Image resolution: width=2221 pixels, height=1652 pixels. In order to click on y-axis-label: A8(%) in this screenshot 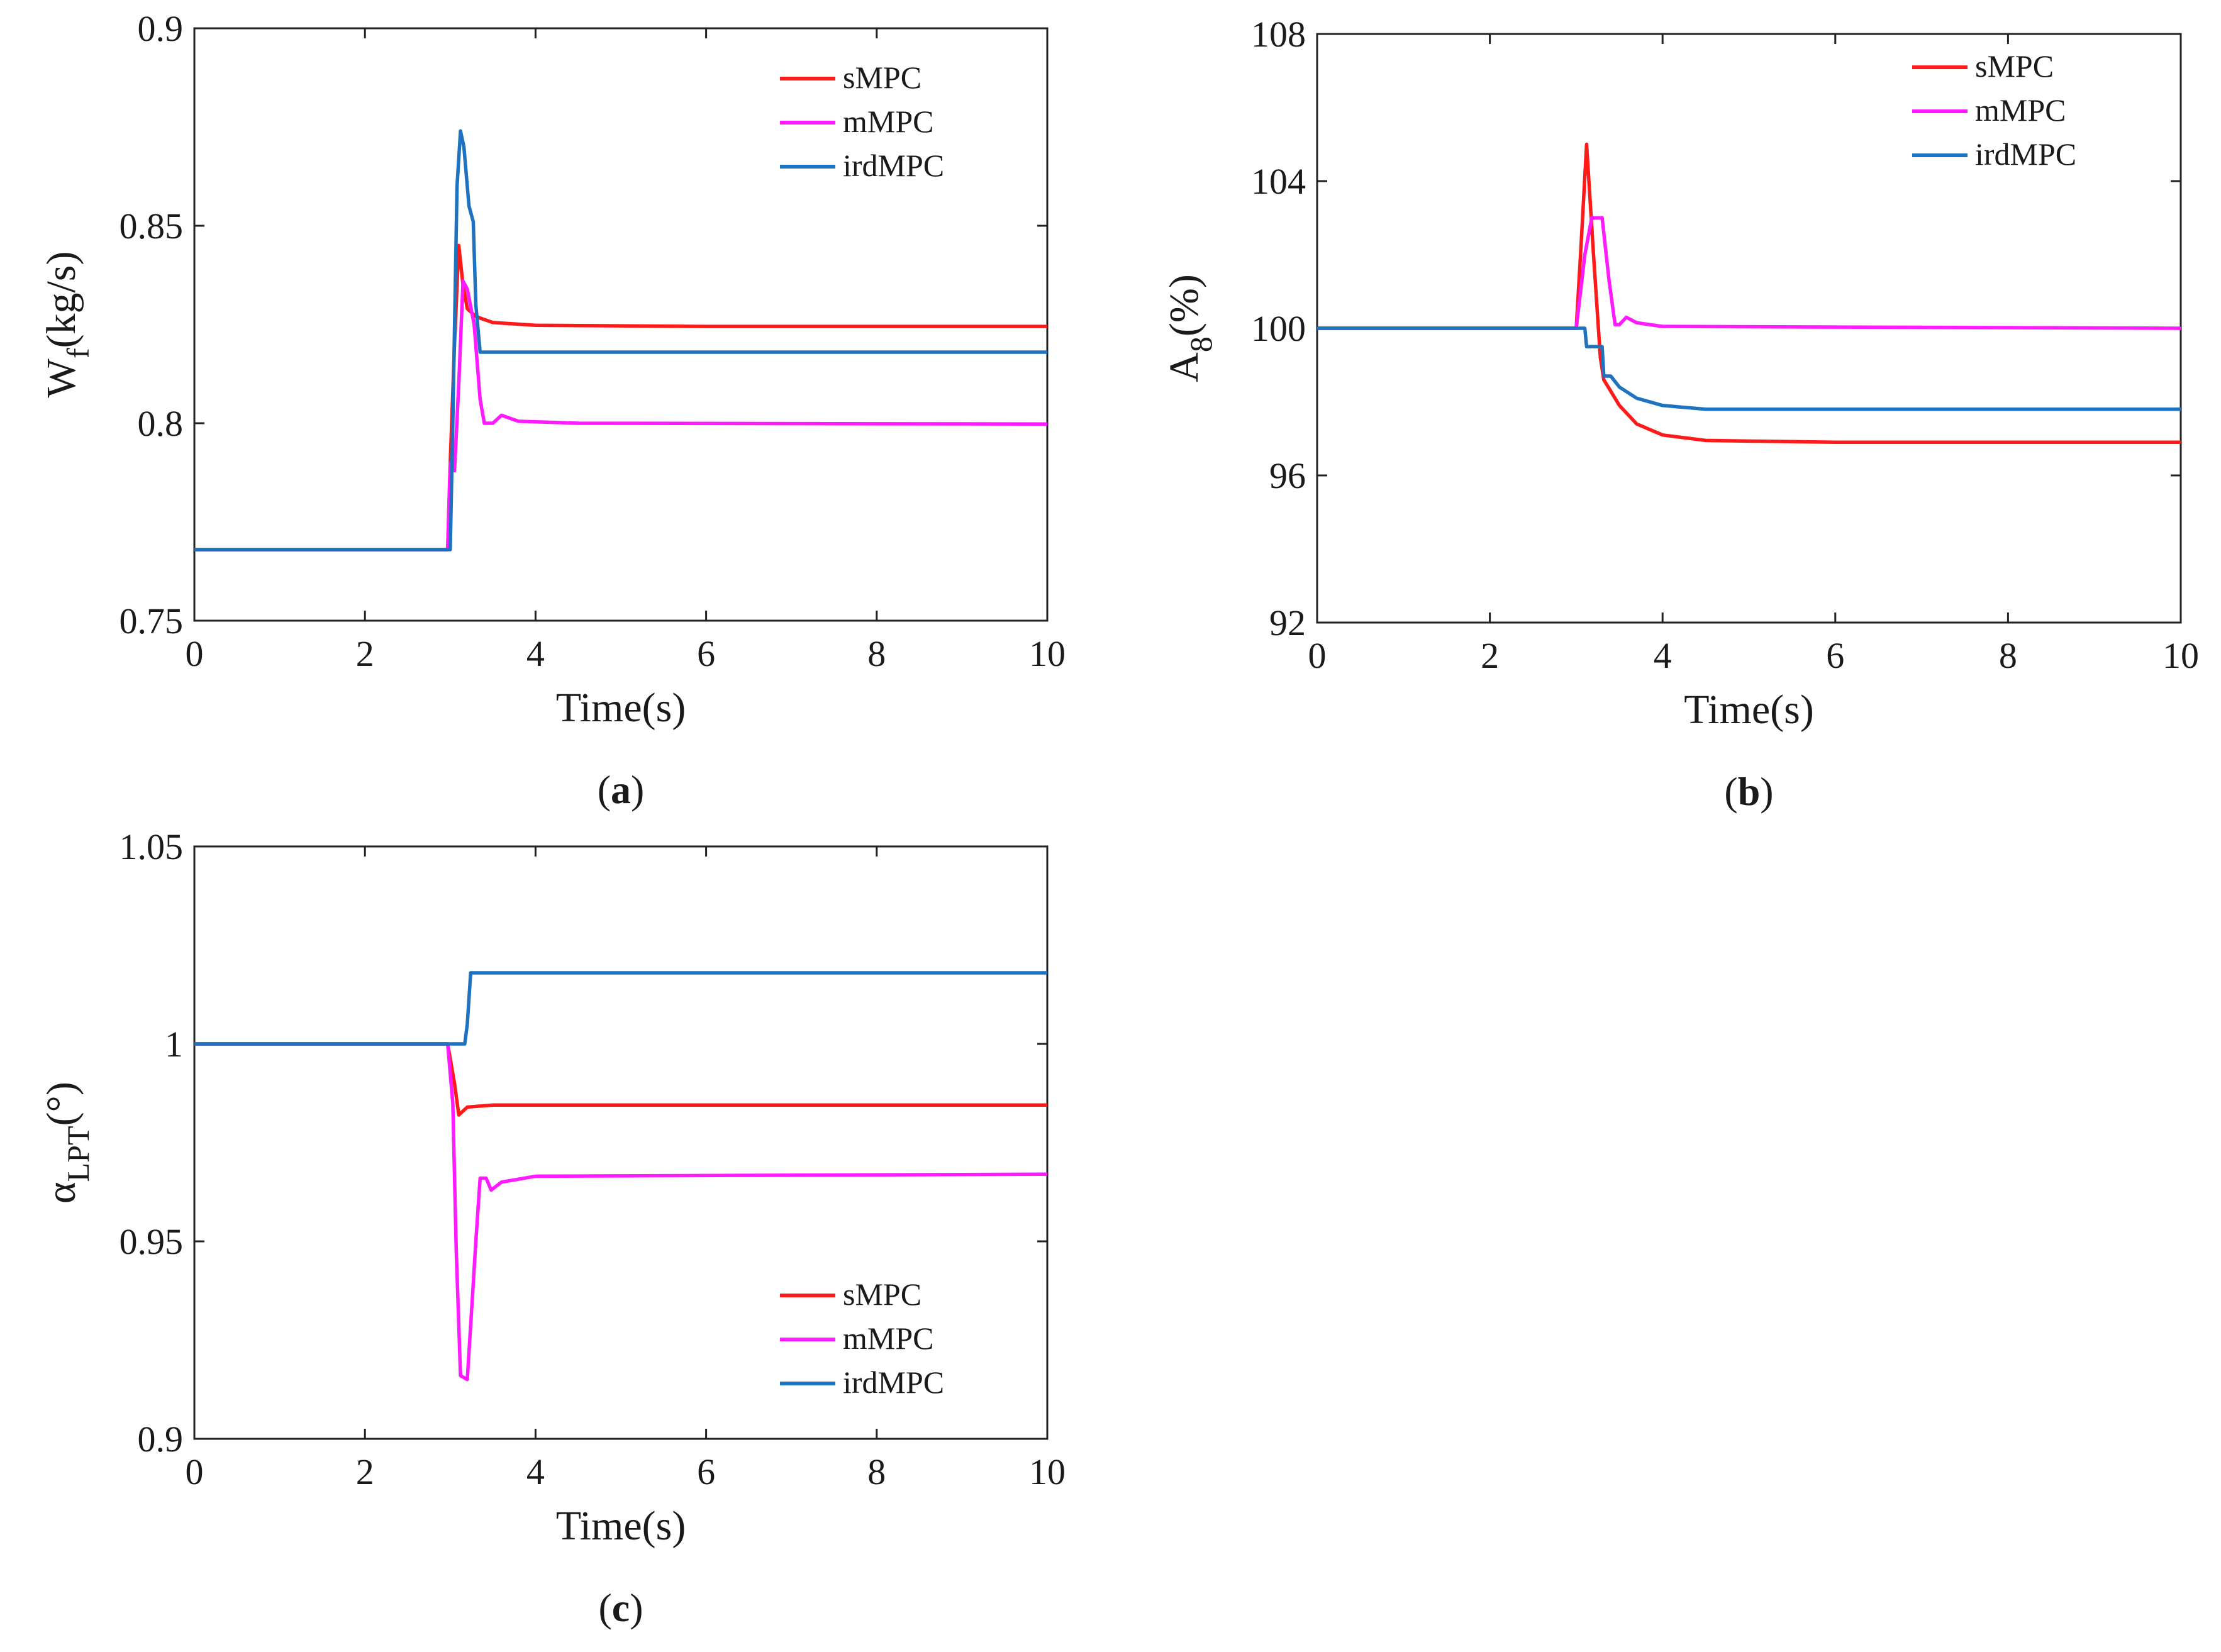, I will do `click(1189, 328)`.